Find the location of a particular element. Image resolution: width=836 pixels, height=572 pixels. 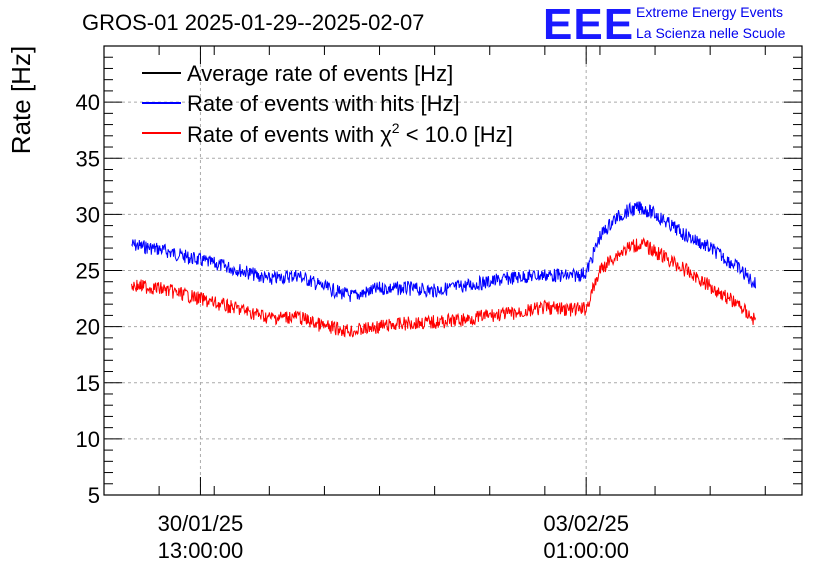

y-tick-label: 5 is located at coordinates (94, 495).